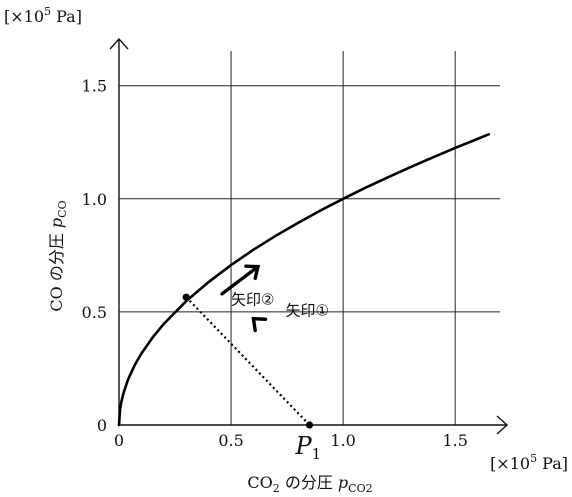 This screenshot has width=572, height=497. I want to click on x-tick-label: 0.5, so click(230, 440).